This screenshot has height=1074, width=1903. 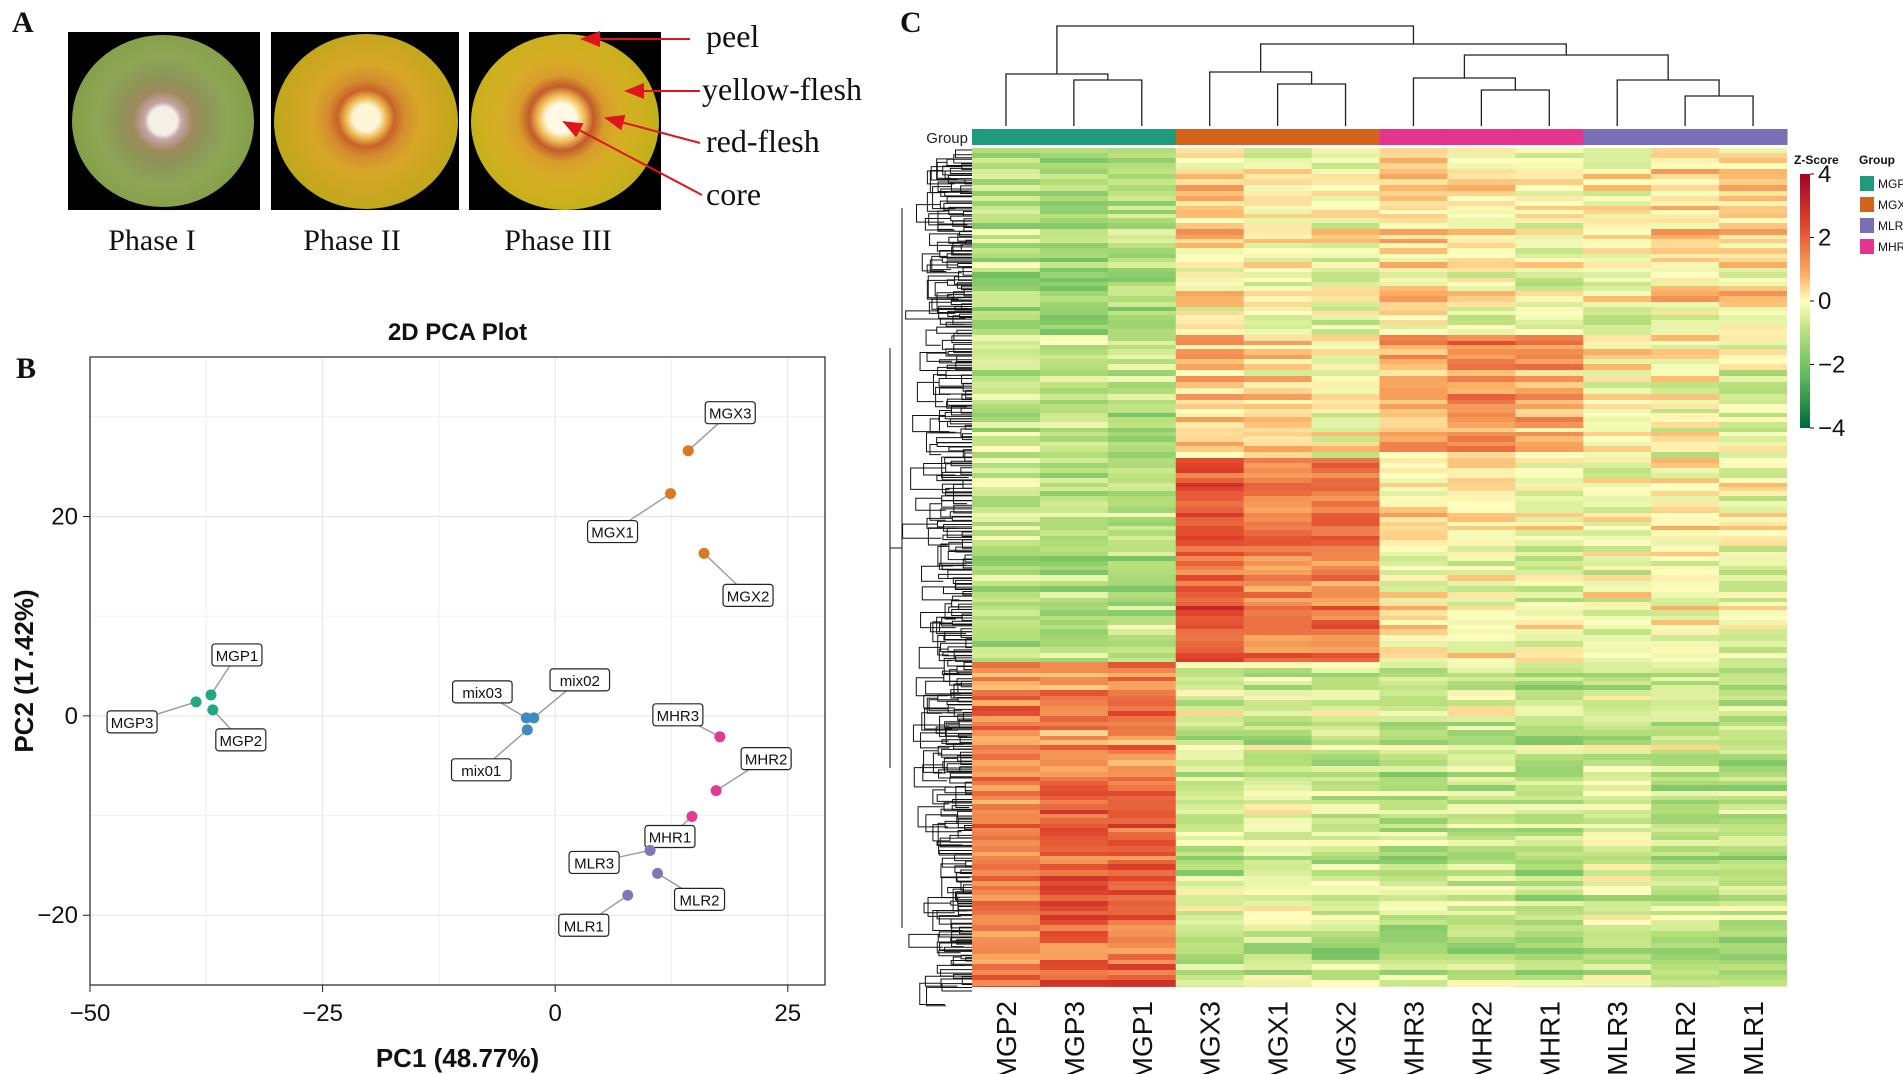 I want to click on phase-label-1: Phase I, so click(x=152, y=240).